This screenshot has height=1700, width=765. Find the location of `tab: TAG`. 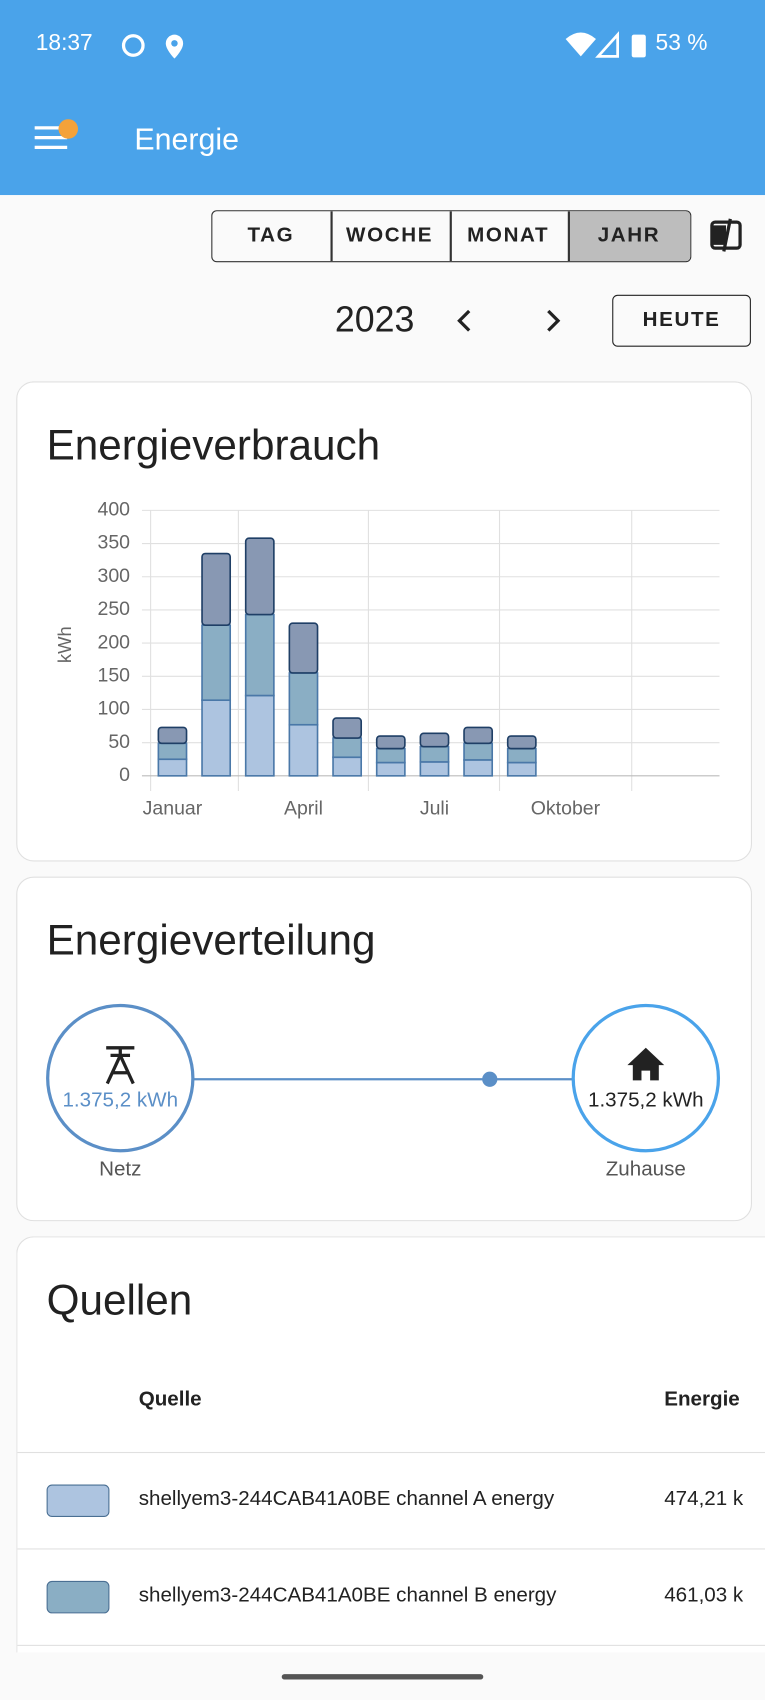

tab: TAG is located at coordinates (271, 236).